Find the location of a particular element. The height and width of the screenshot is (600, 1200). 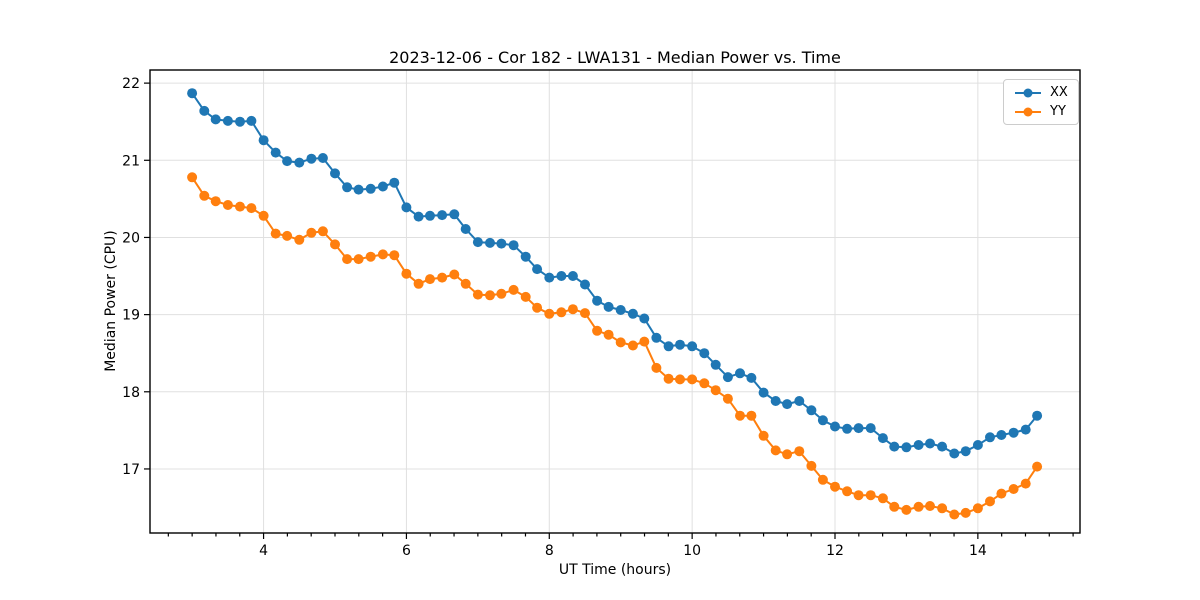

legend-label-xx: XX is located at coordinates (1059, 92).